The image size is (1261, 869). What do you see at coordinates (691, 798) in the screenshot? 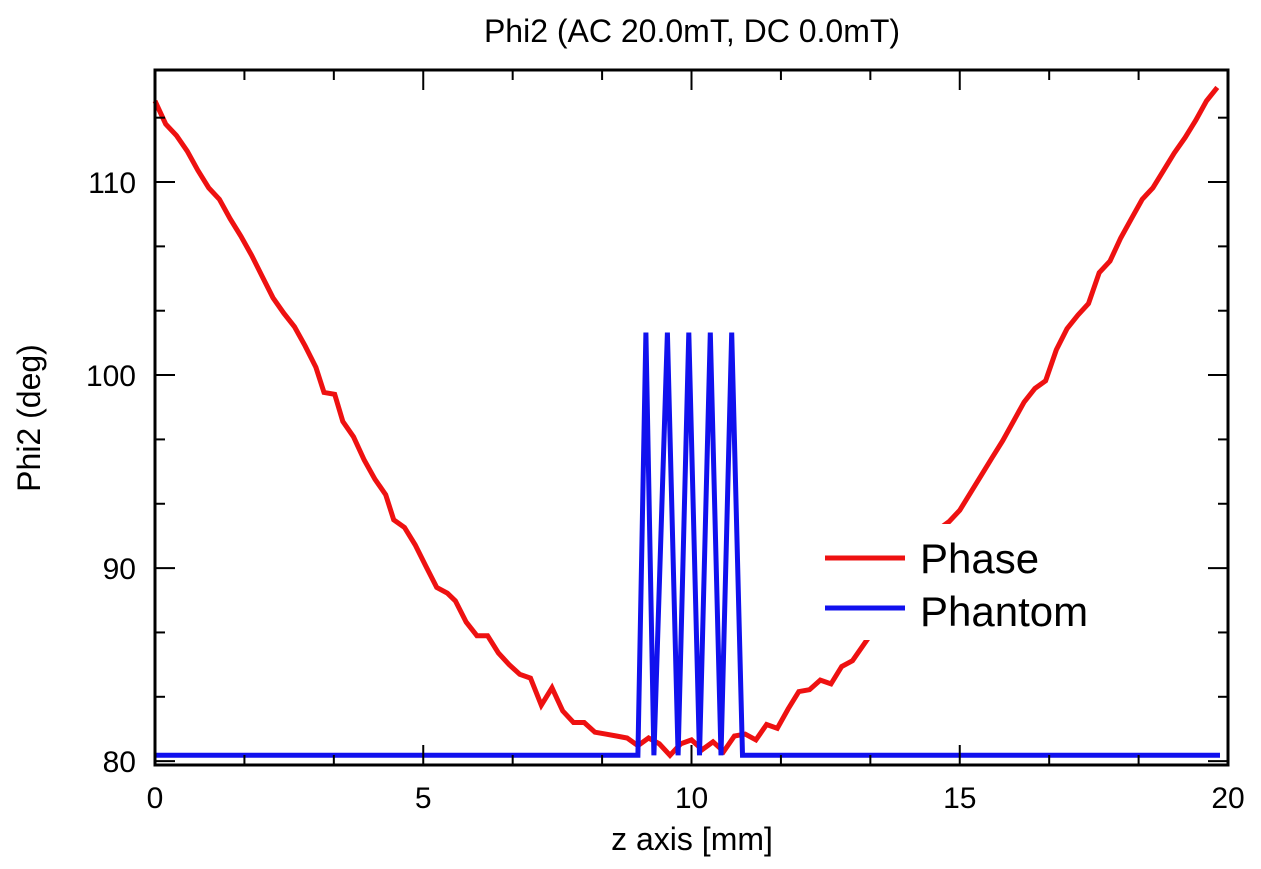
I see `x-tick-label: 10` at bounding box center [691, 798].